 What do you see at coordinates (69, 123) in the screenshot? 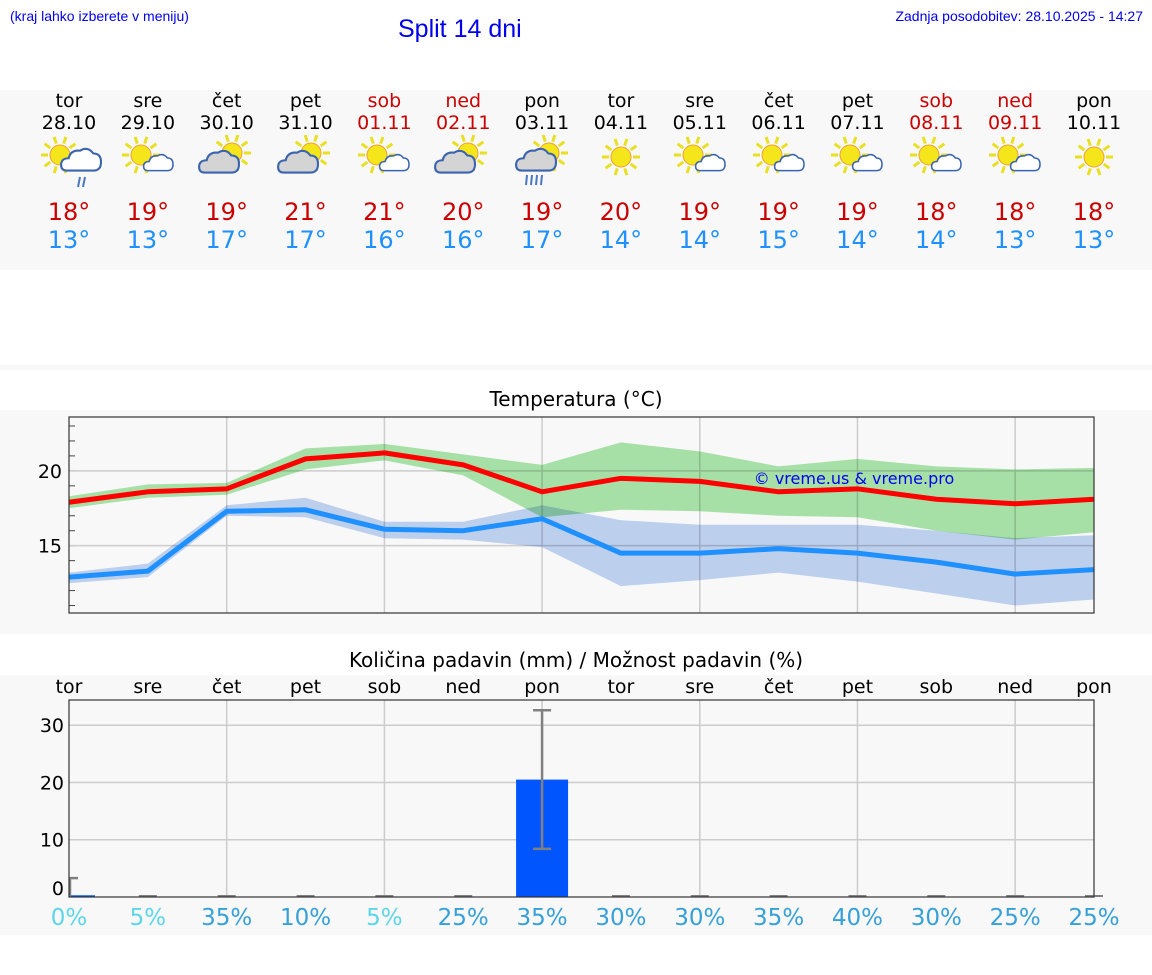
I see `day-date: 28.10` at bounding box center [69, 123].